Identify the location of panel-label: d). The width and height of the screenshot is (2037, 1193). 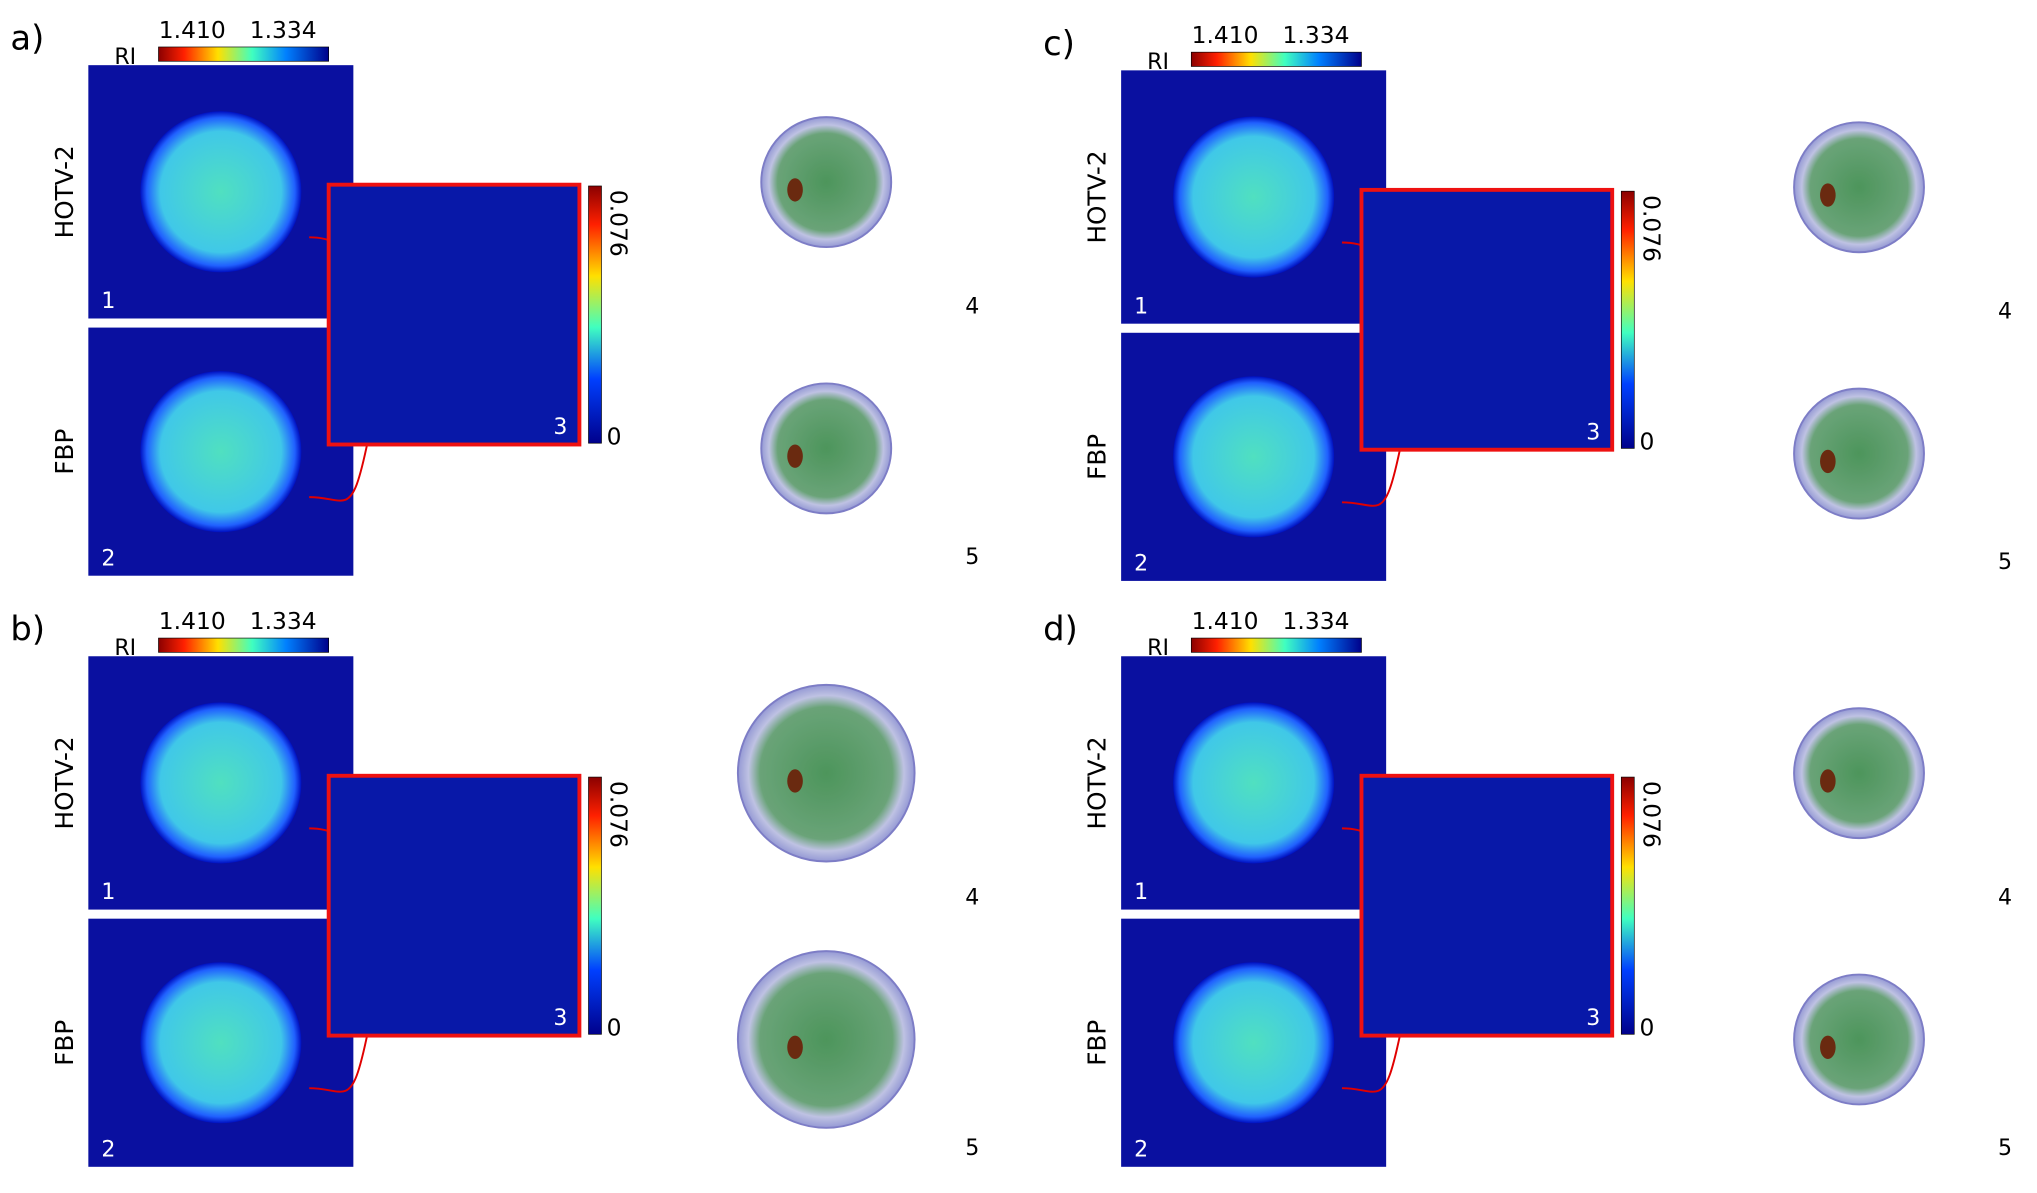
(1060, 629).